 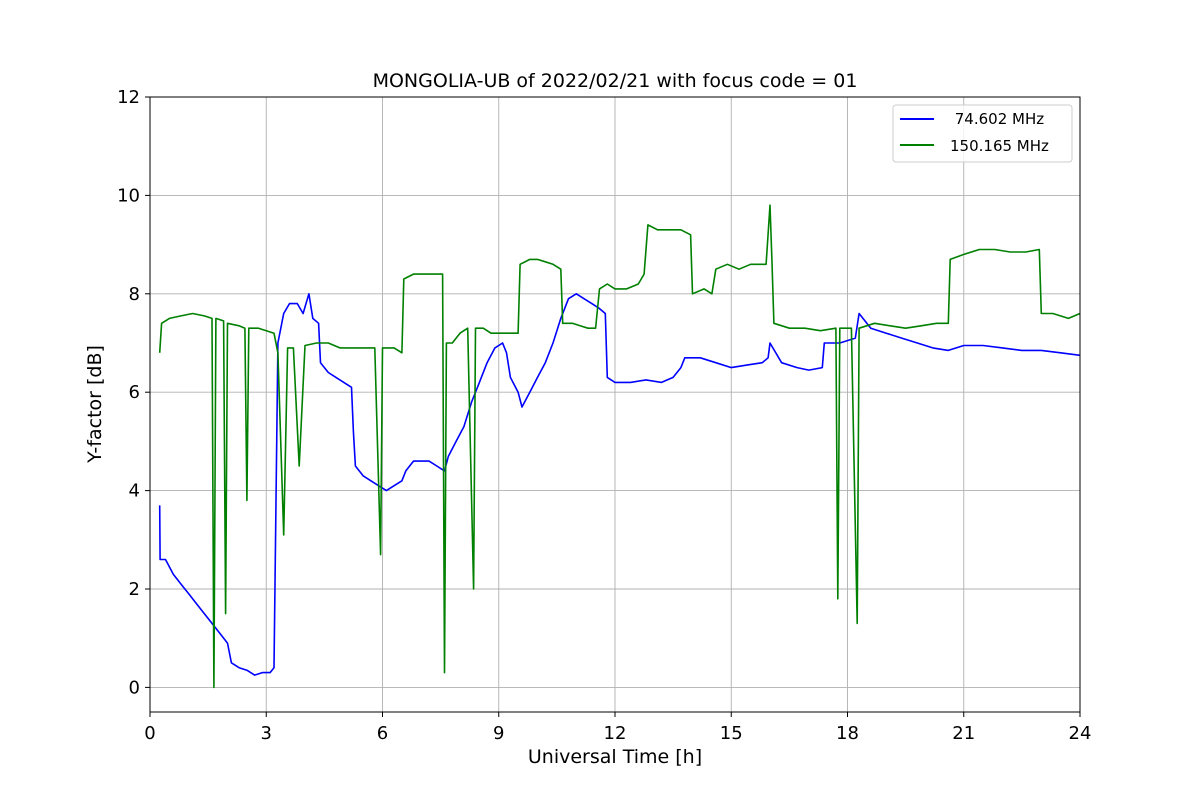 I want to click on y-axis-label: Y-factor [dB], so click(x=95, y=404).